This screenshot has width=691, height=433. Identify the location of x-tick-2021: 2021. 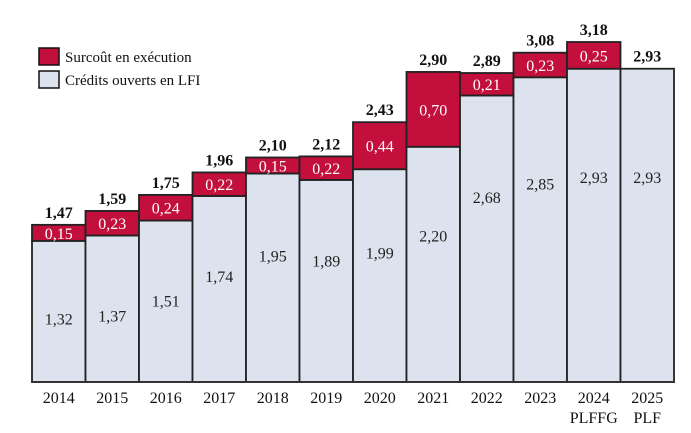
(433, 398).